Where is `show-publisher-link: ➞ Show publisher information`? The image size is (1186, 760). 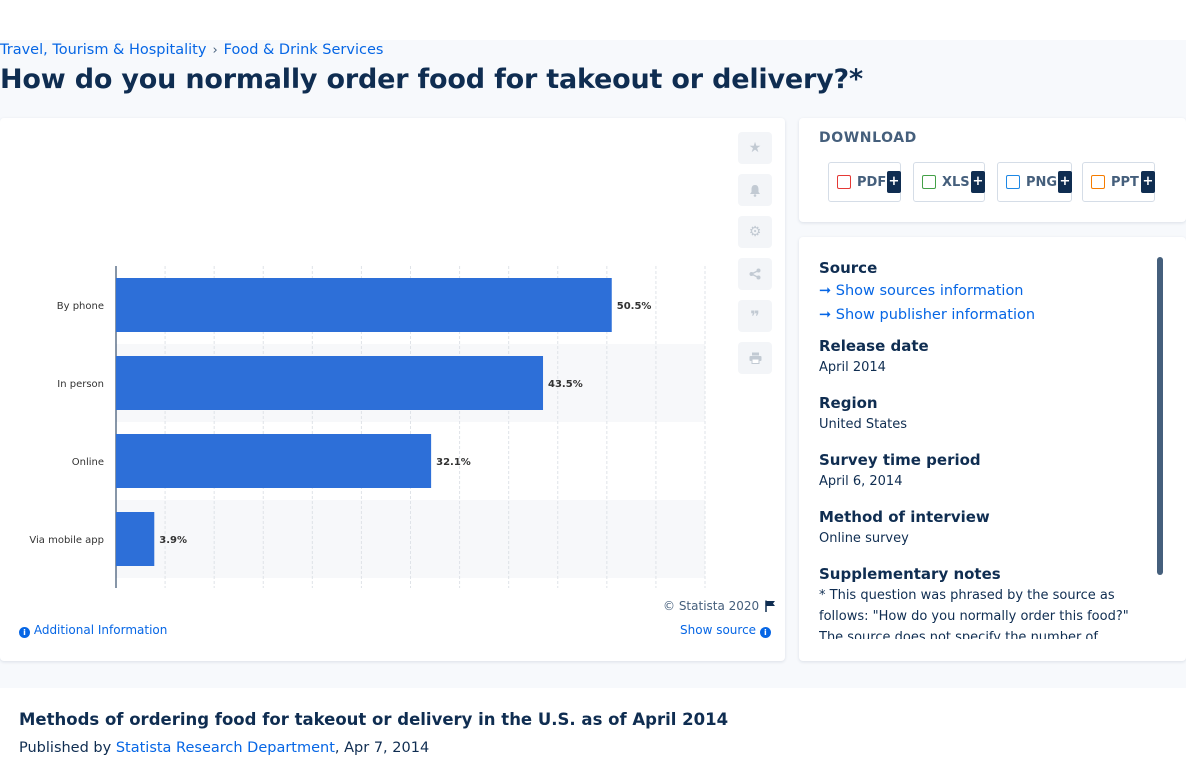
show-publisher-link: ➞ Show publisher information is located at coordinates (979, 315).